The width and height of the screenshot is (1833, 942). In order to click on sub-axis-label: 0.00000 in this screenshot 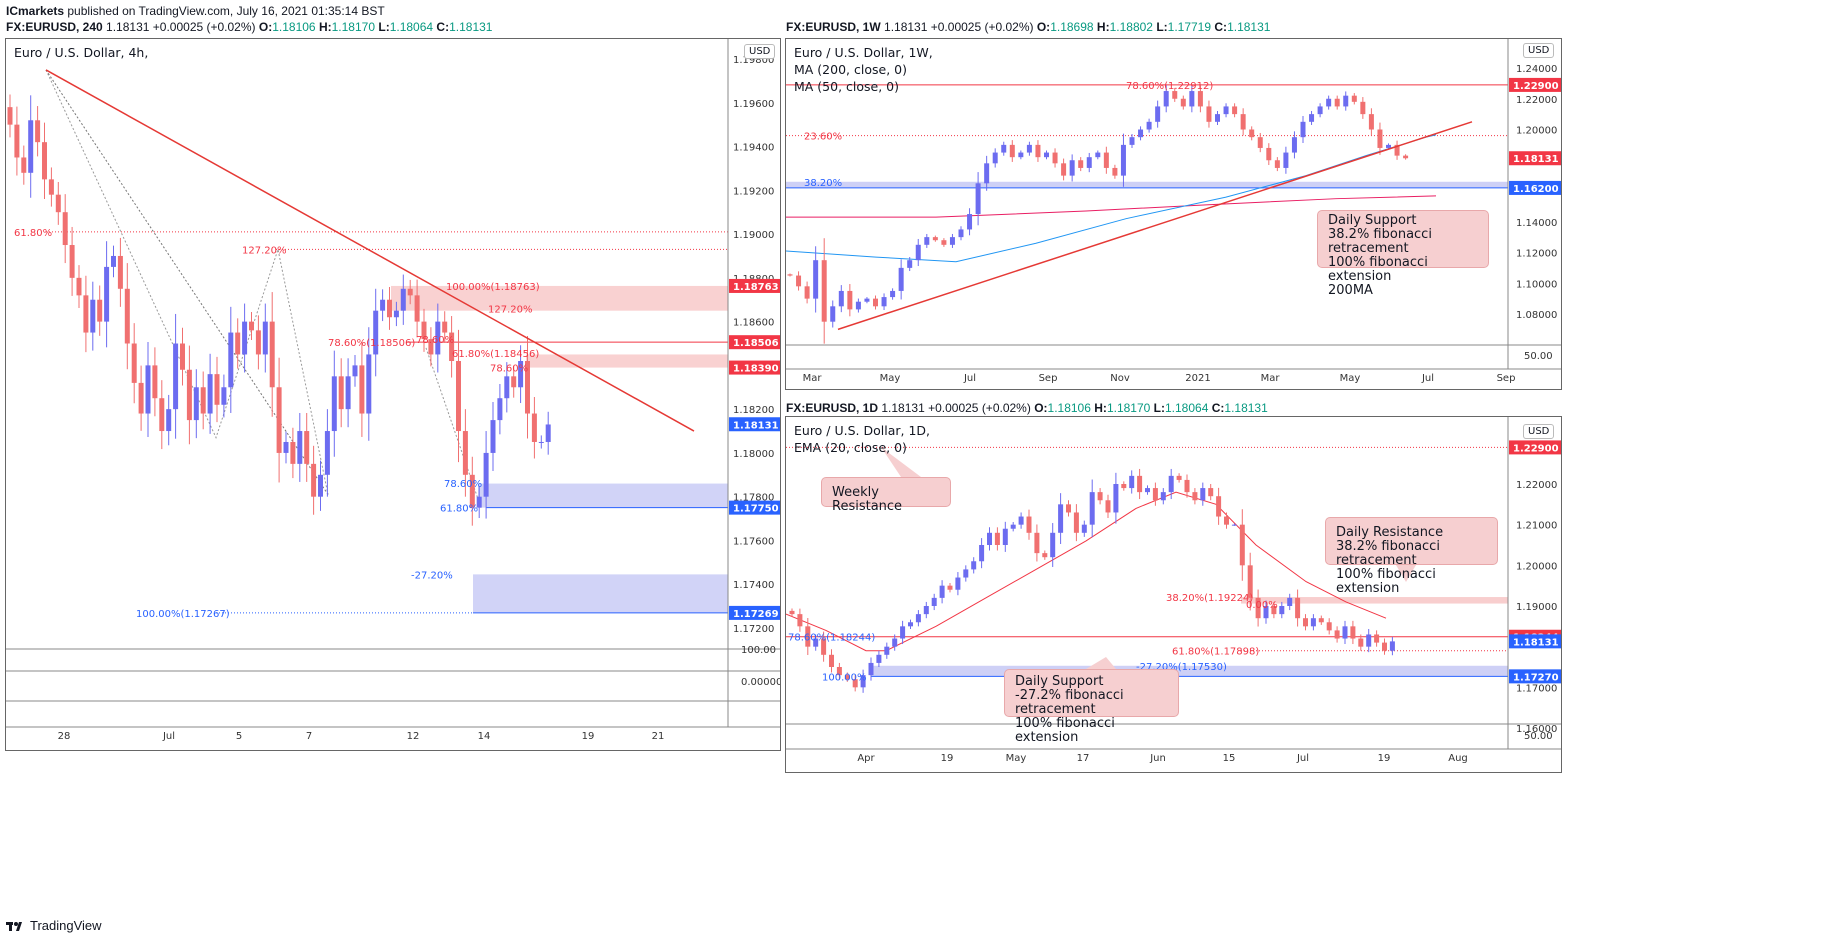, I will do `click(760, 682)`.